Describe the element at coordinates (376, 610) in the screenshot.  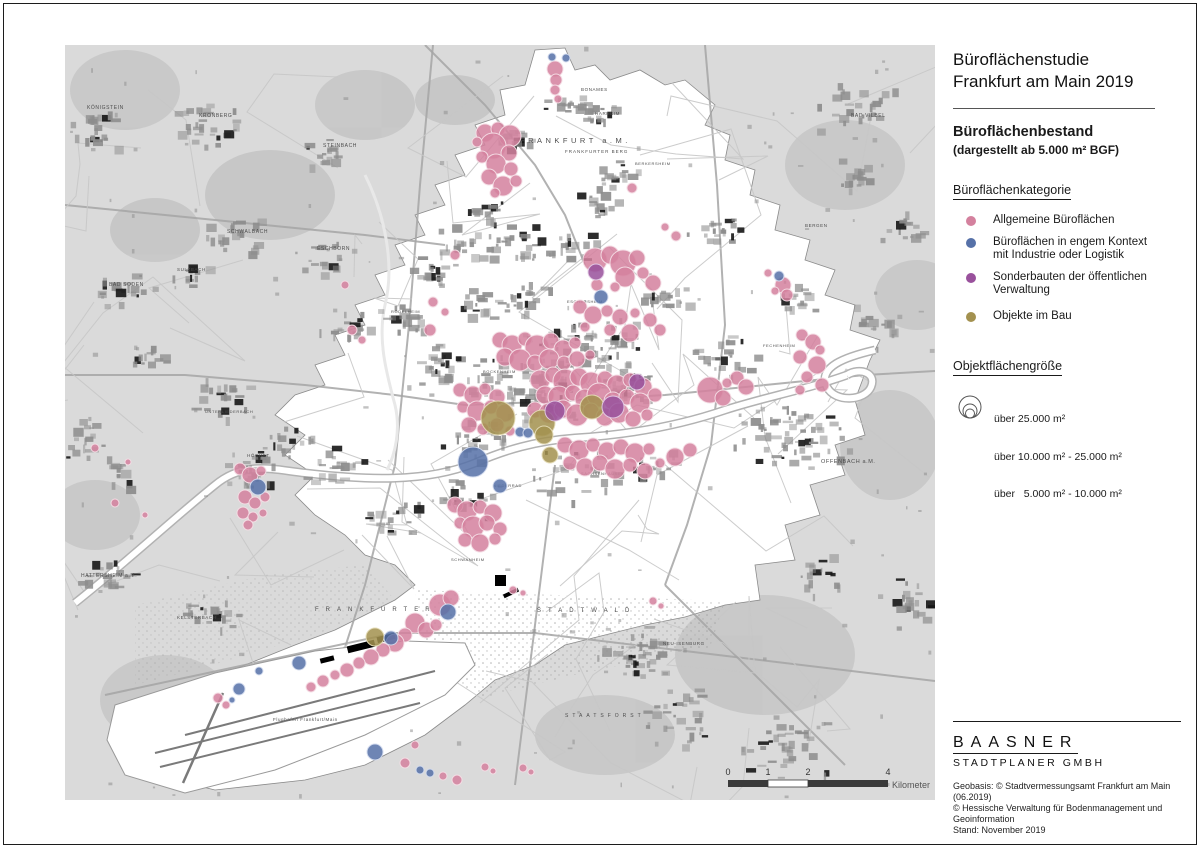
I see `svg-text: FRANKFURTER` at that location.